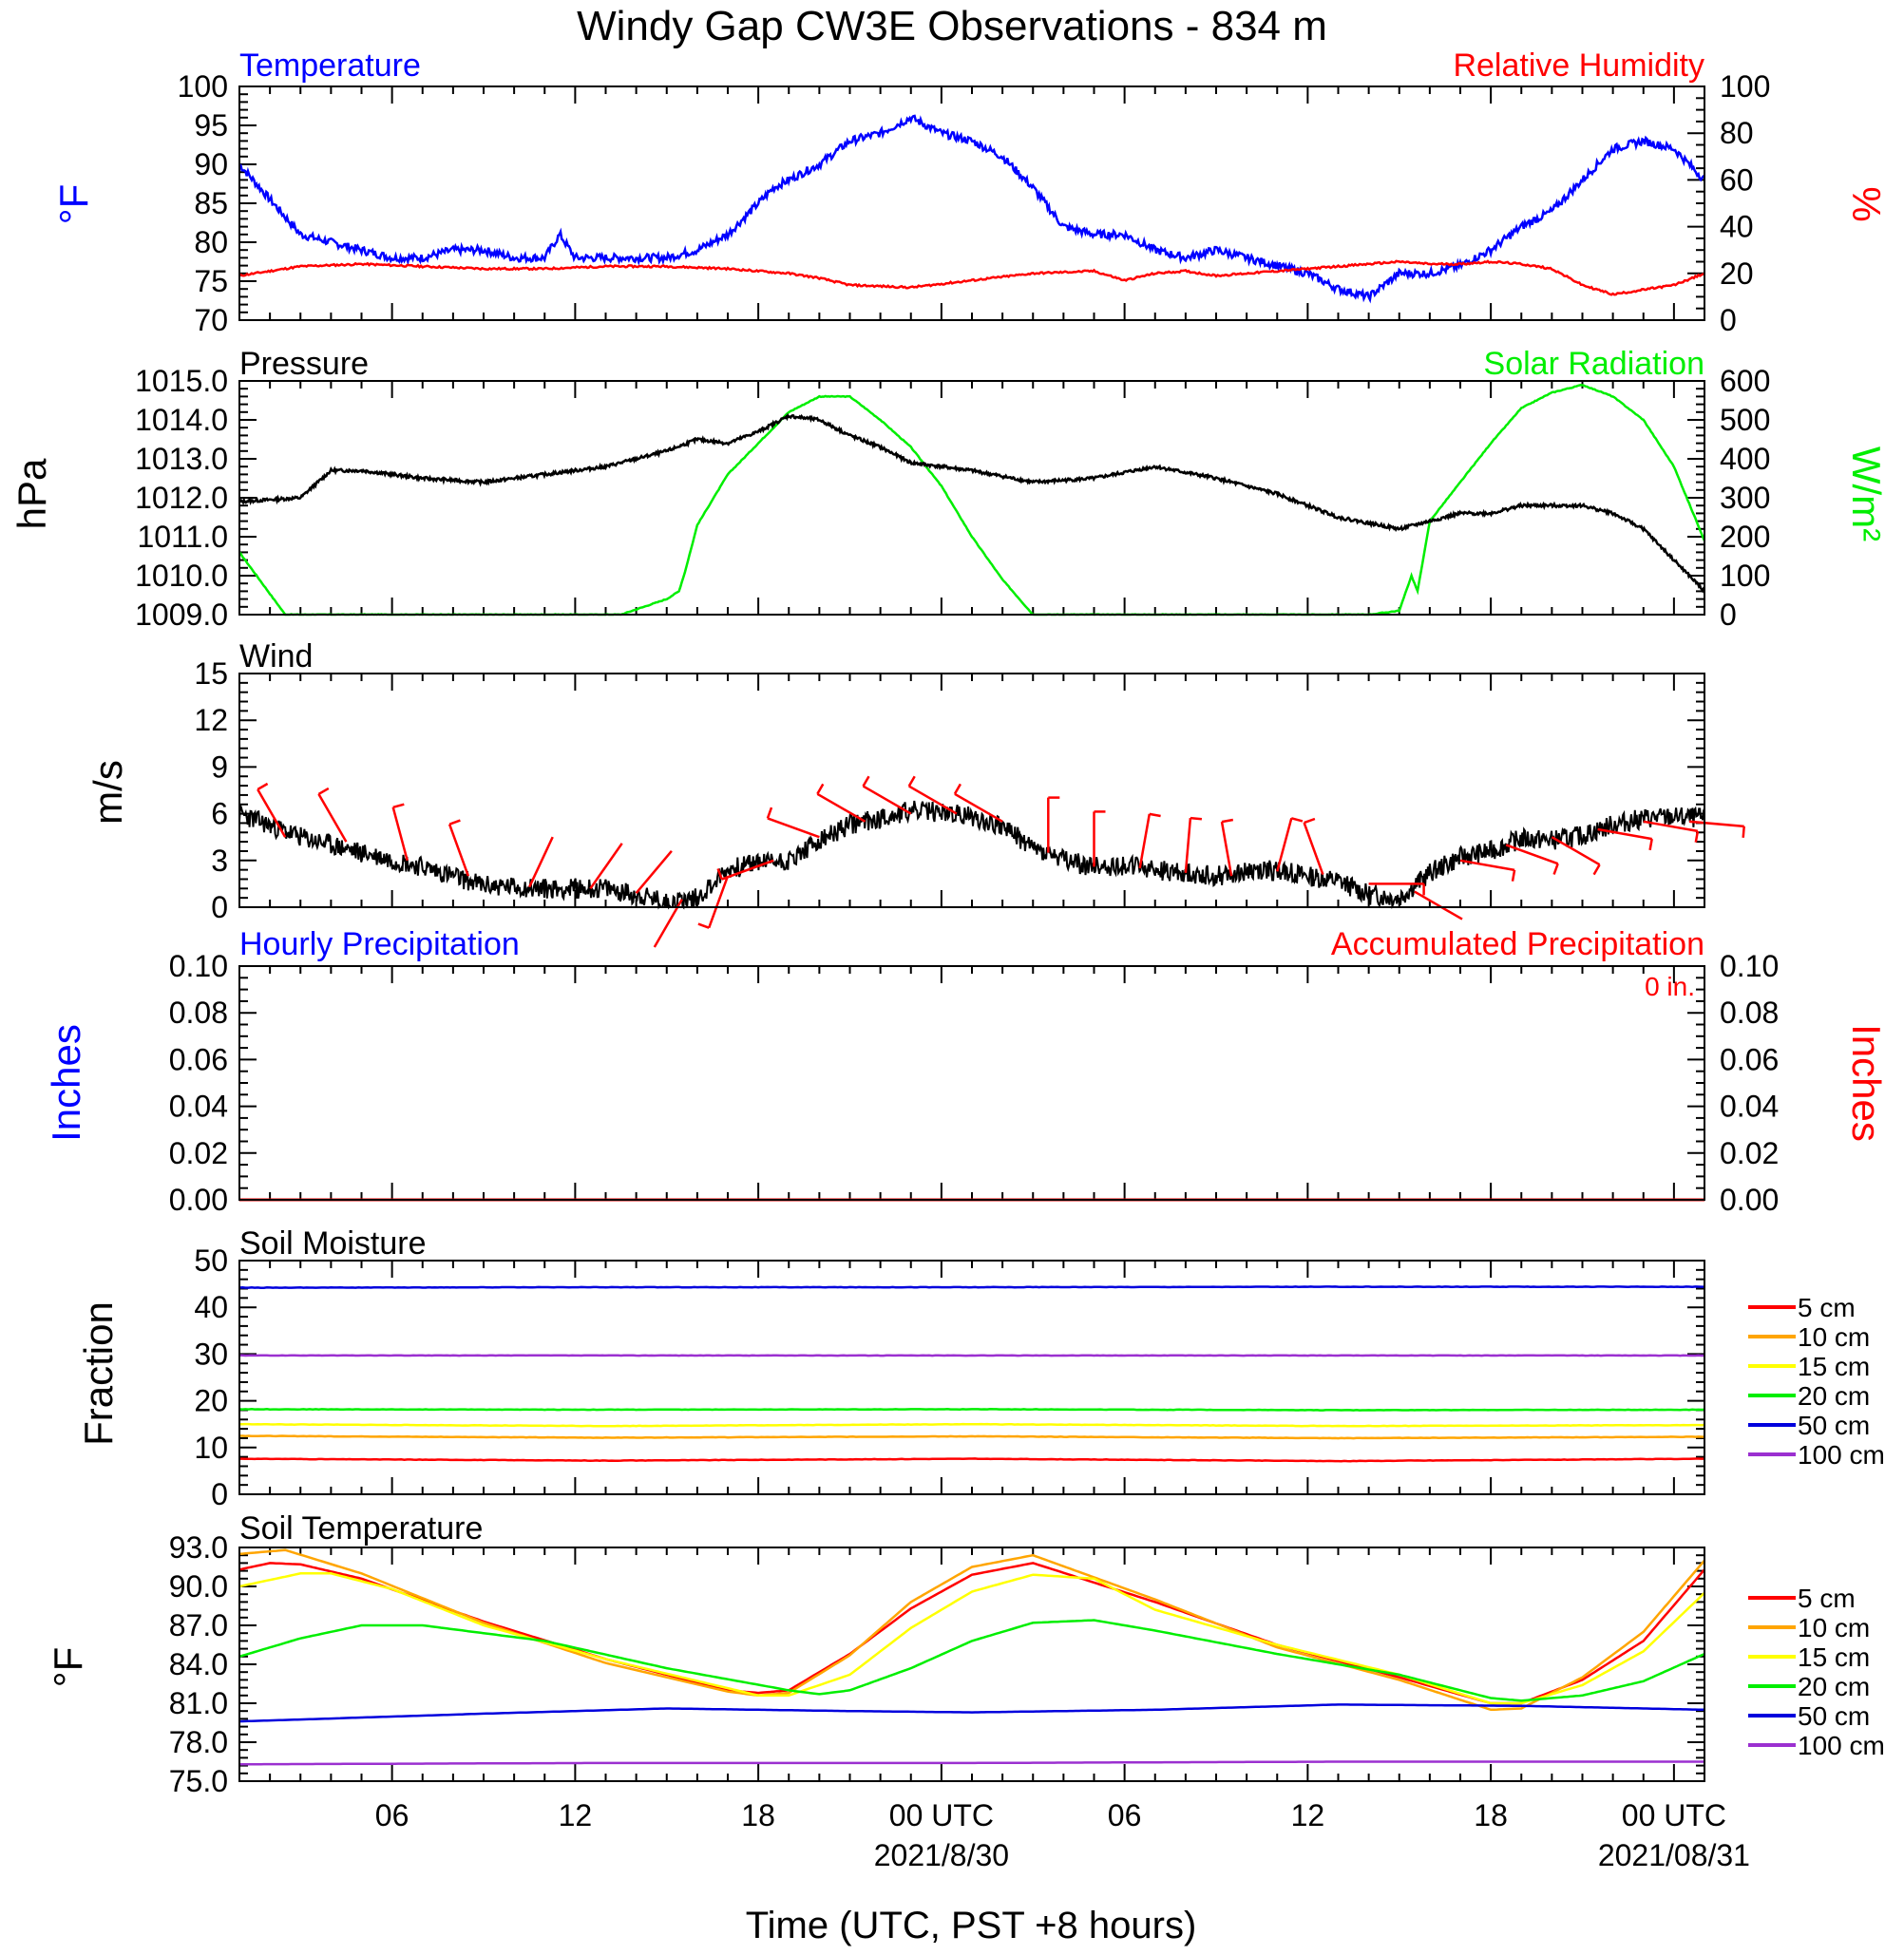 This screenshot has width=1904, height=1955. I want to click on legend-item: 100 cm, so click(1816, 1455).